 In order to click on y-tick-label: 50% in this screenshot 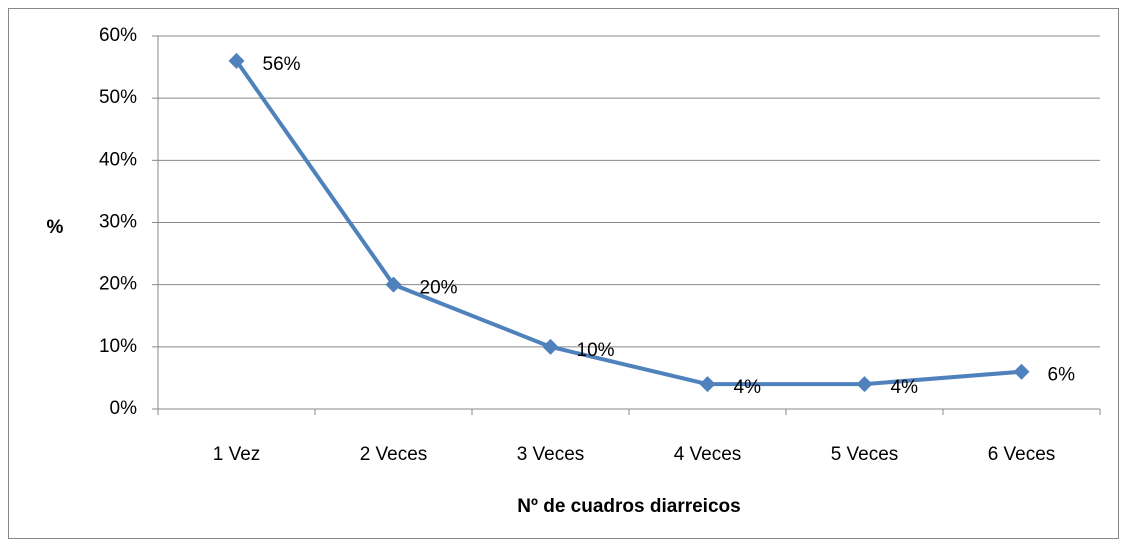, I will do `click(118, 97)`.